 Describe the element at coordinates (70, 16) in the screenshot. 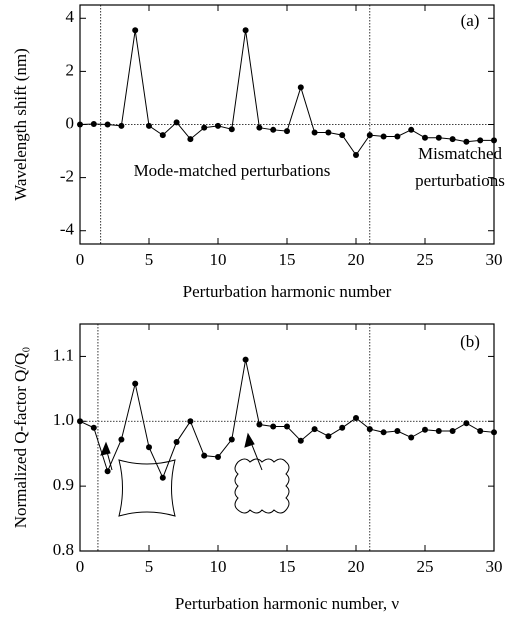

I see `y-tick-label: 4` at that location.